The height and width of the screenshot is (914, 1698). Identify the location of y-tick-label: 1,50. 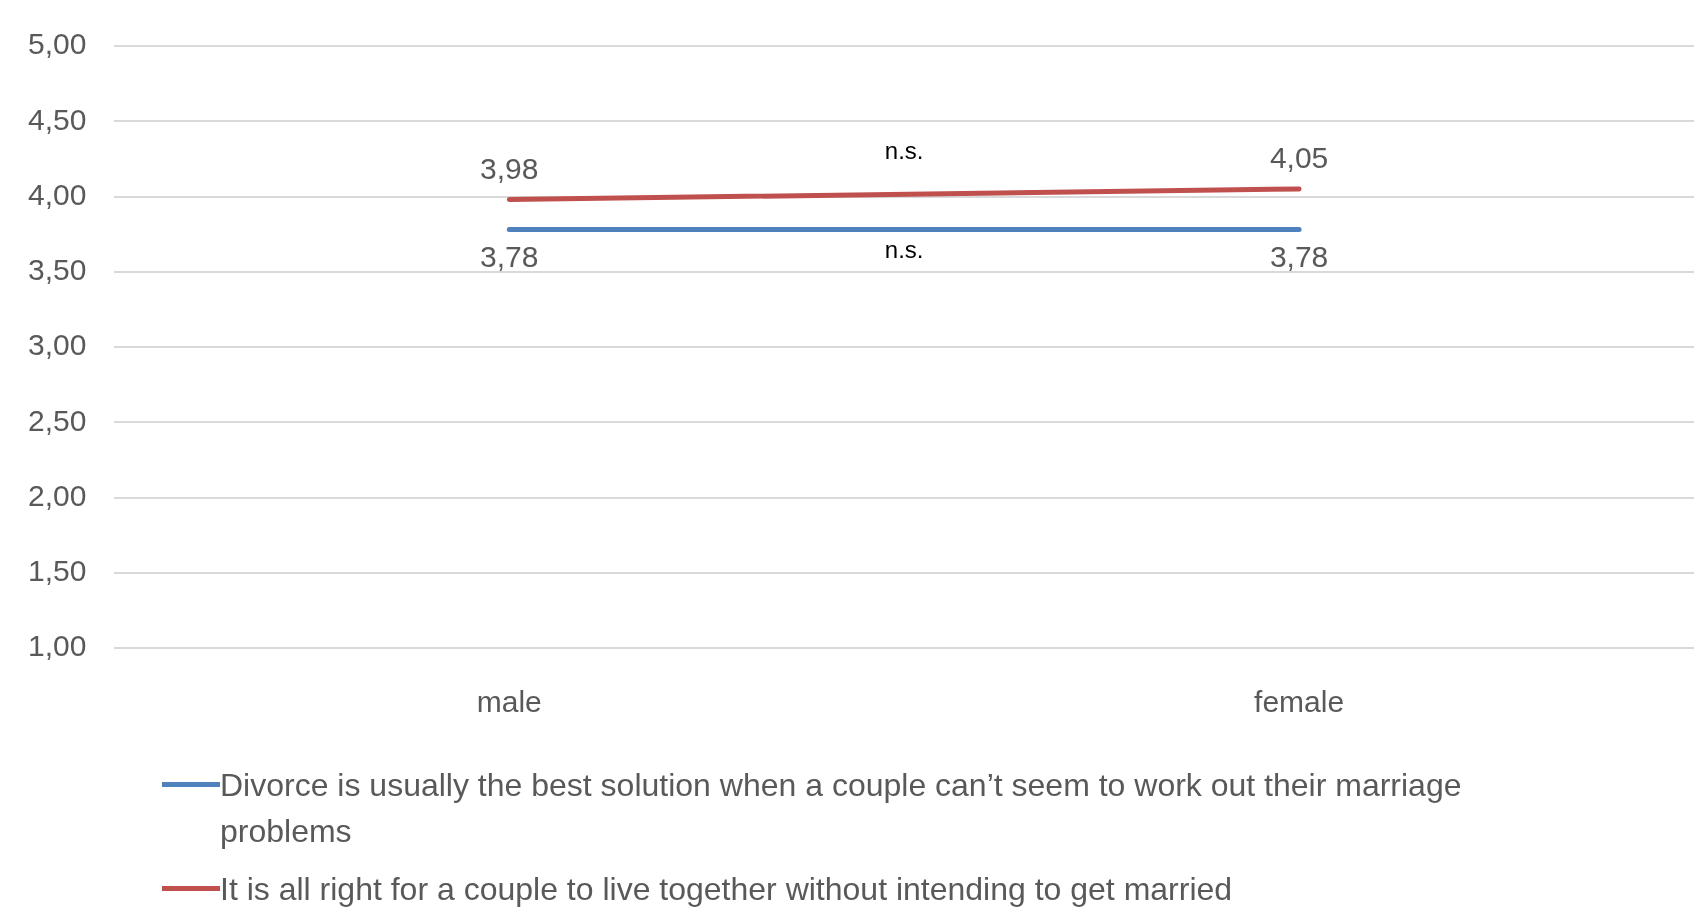
(57, 571).